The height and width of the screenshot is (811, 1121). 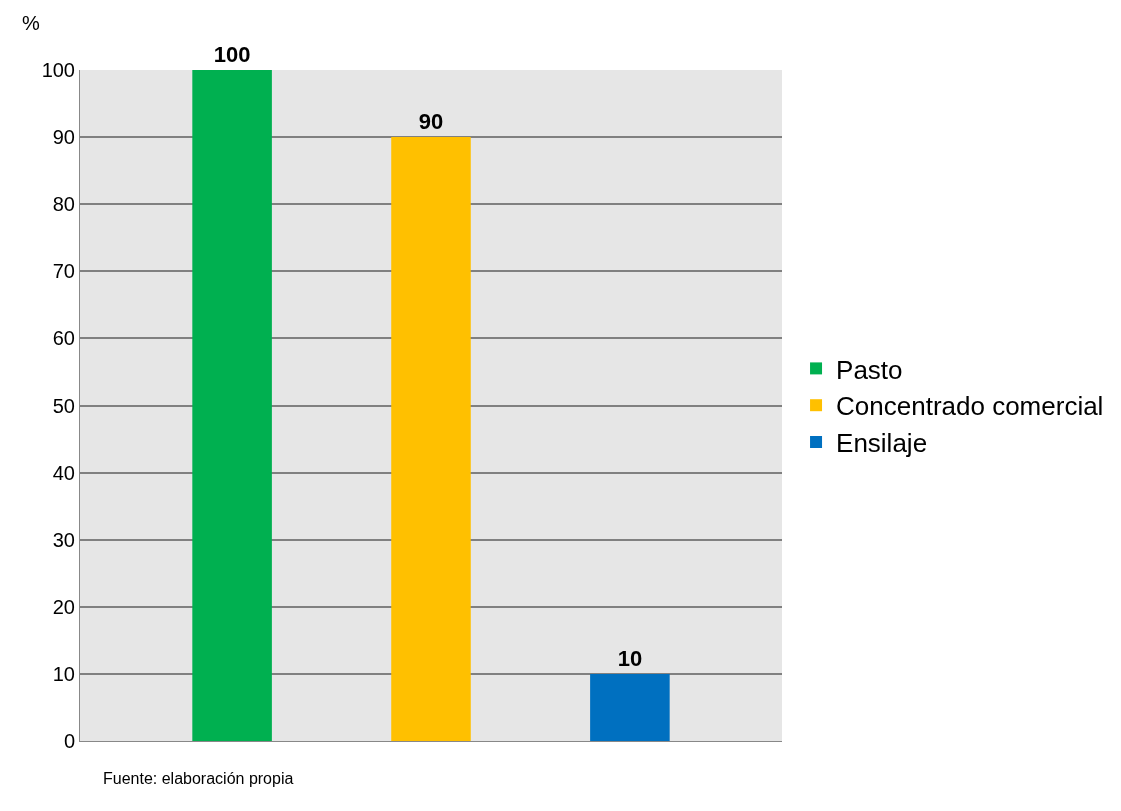 I want to click on y-tick-label: 100, so click(x=58, y=70).